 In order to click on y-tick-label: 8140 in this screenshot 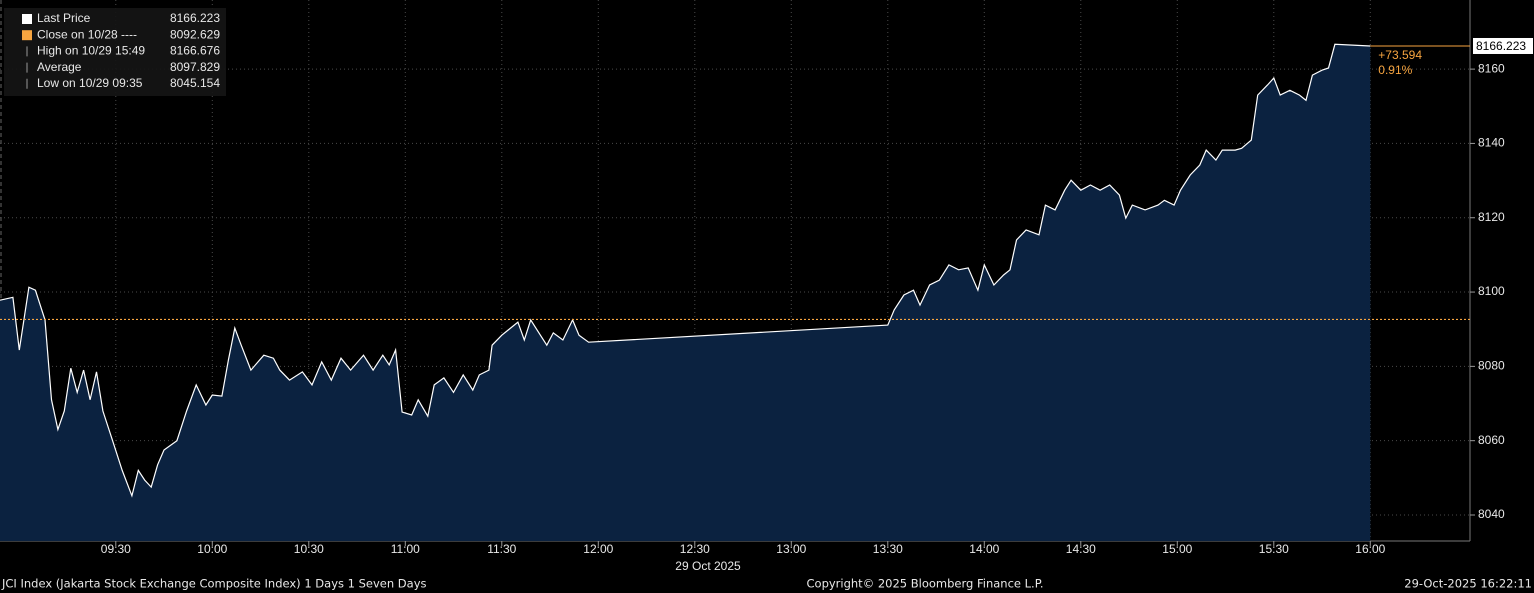, I will do `click(1491, 143)`.